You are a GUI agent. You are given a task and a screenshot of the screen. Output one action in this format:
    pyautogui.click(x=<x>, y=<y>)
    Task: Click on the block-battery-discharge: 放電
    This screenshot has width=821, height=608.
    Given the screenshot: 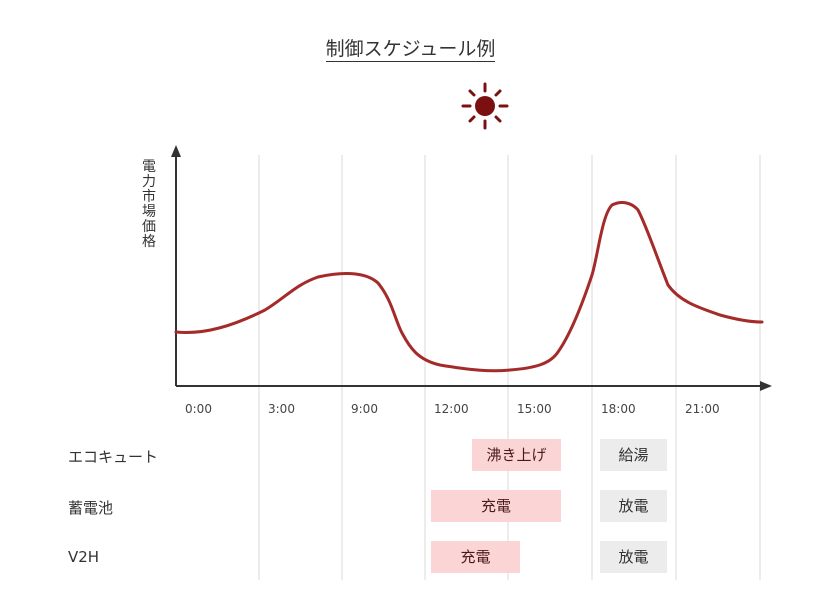 What is the action you would take?
    pyautogui.click(x=633, y=506)
    